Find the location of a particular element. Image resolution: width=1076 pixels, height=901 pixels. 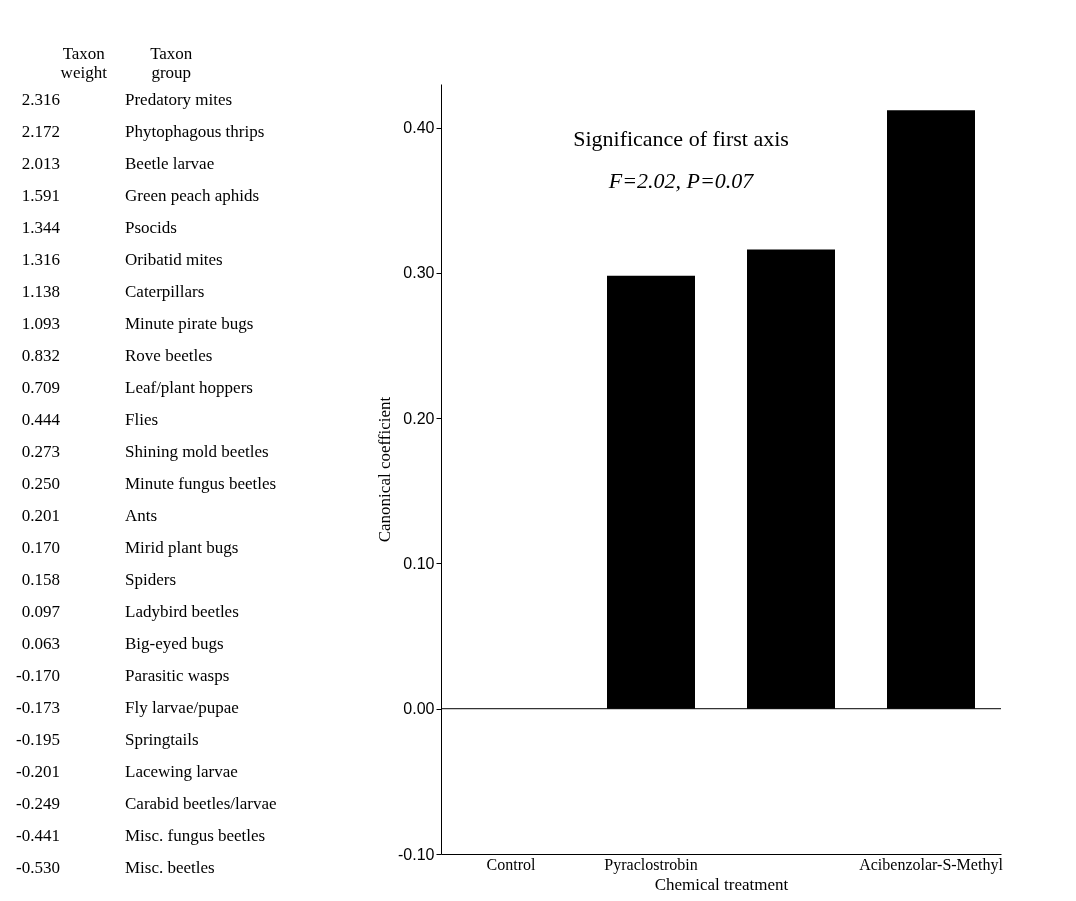

text: 1.138 is located at coordinates (40, 291).